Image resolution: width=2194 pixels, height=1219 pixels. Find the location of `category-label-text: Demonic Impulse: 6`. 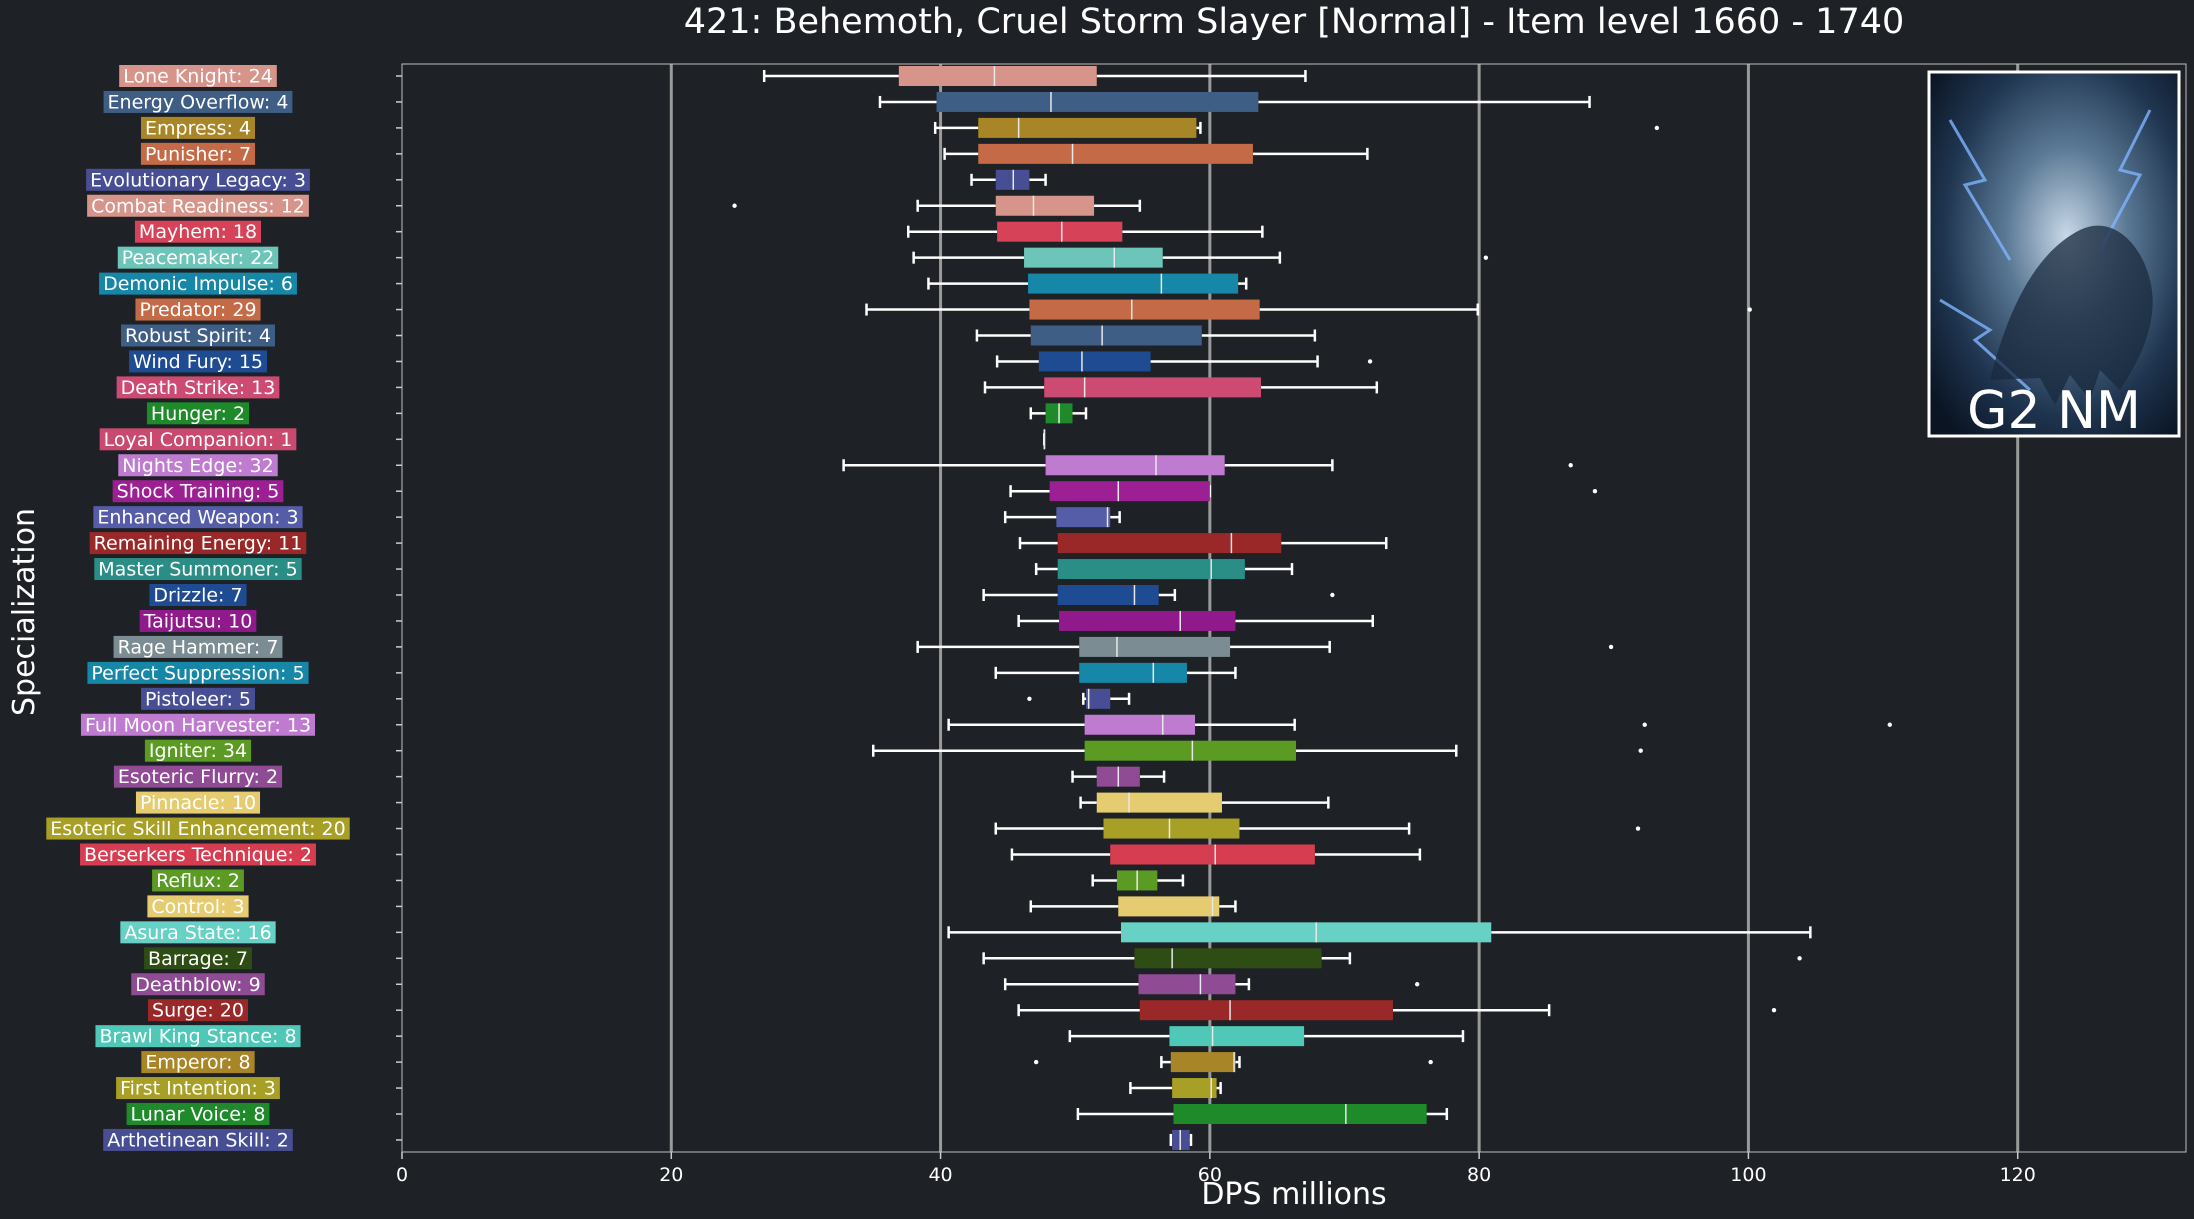

category-label-text: Demonic Impulse: 6 is located at coordinates (198, 284).